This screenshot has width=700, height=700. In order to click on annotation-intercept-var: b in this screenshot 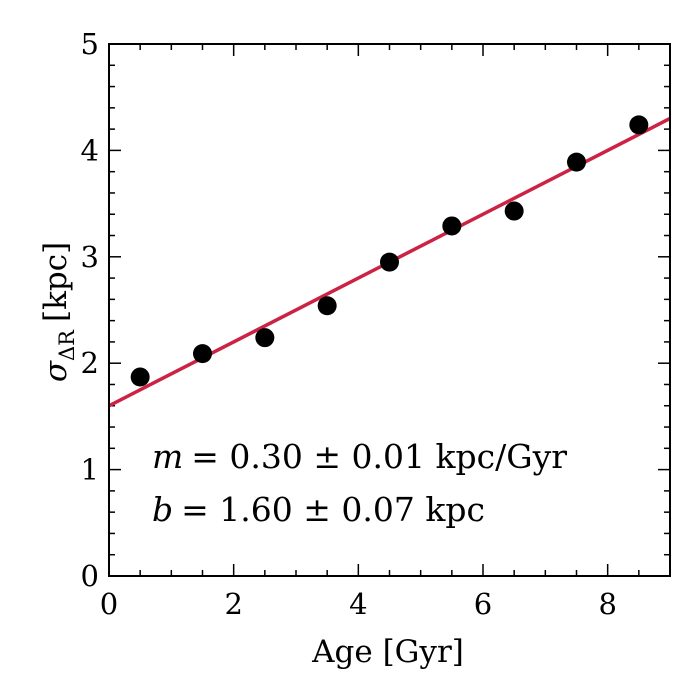, I will do `click(162, 509)`.